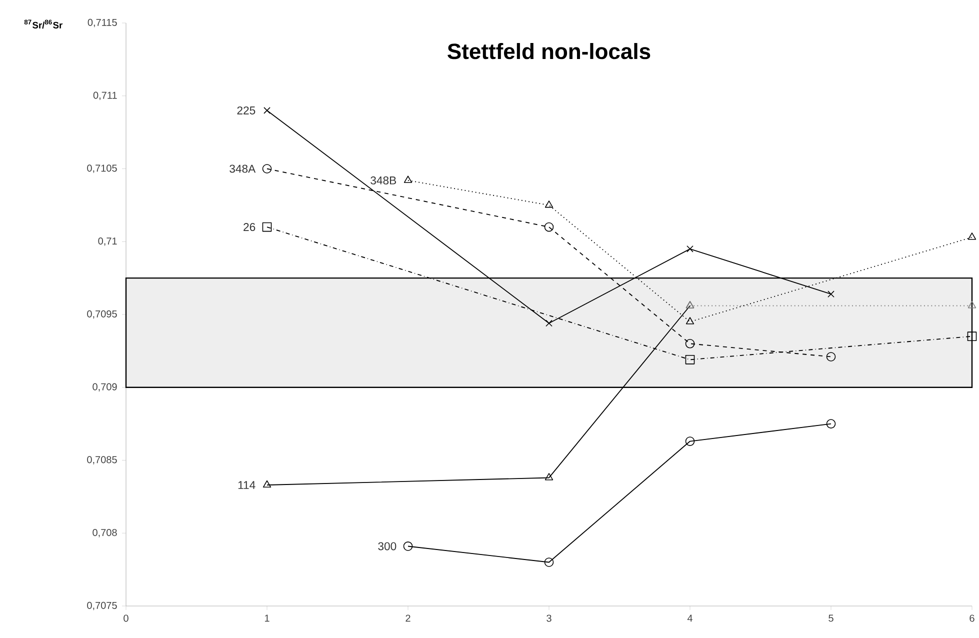 The image size is (979, 638). What do you see at coordinates (972, 618) in the screenshot?
I see `x-tick-label: 6` at bounding box center [972, 618].